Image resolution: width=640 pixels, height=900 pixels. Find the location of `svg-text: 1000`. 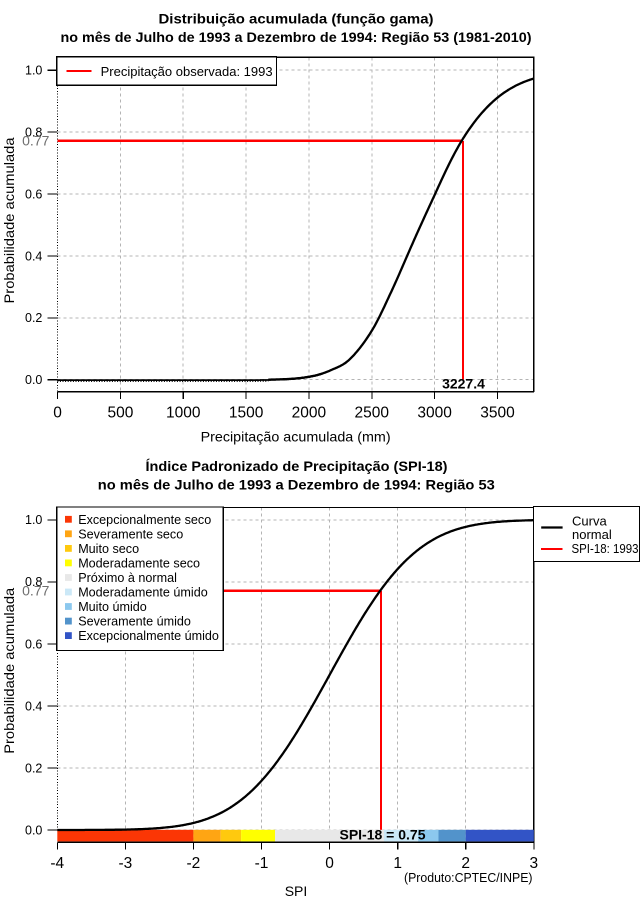

svg-text: 1000 is located at coordinates (183, 412).